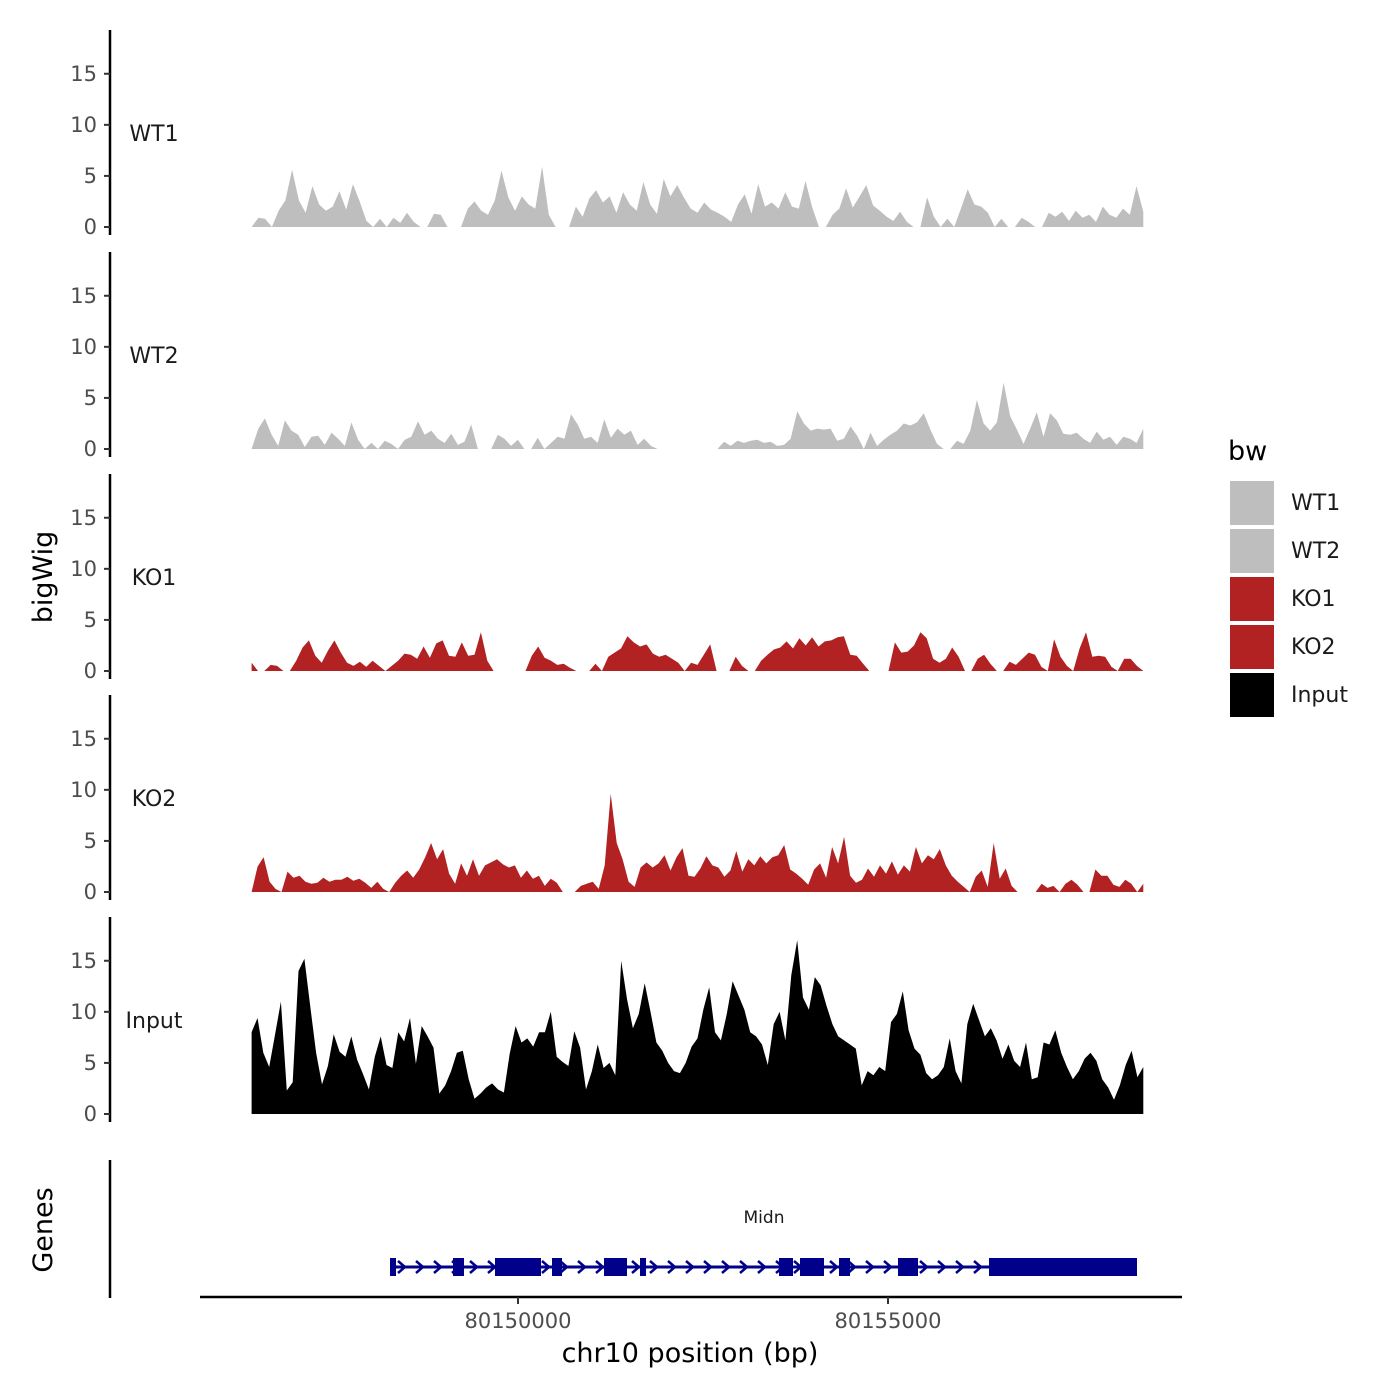 This screenshot has width=1400, height=1400. I want to click on legend-key-input, so click(1252, 695).